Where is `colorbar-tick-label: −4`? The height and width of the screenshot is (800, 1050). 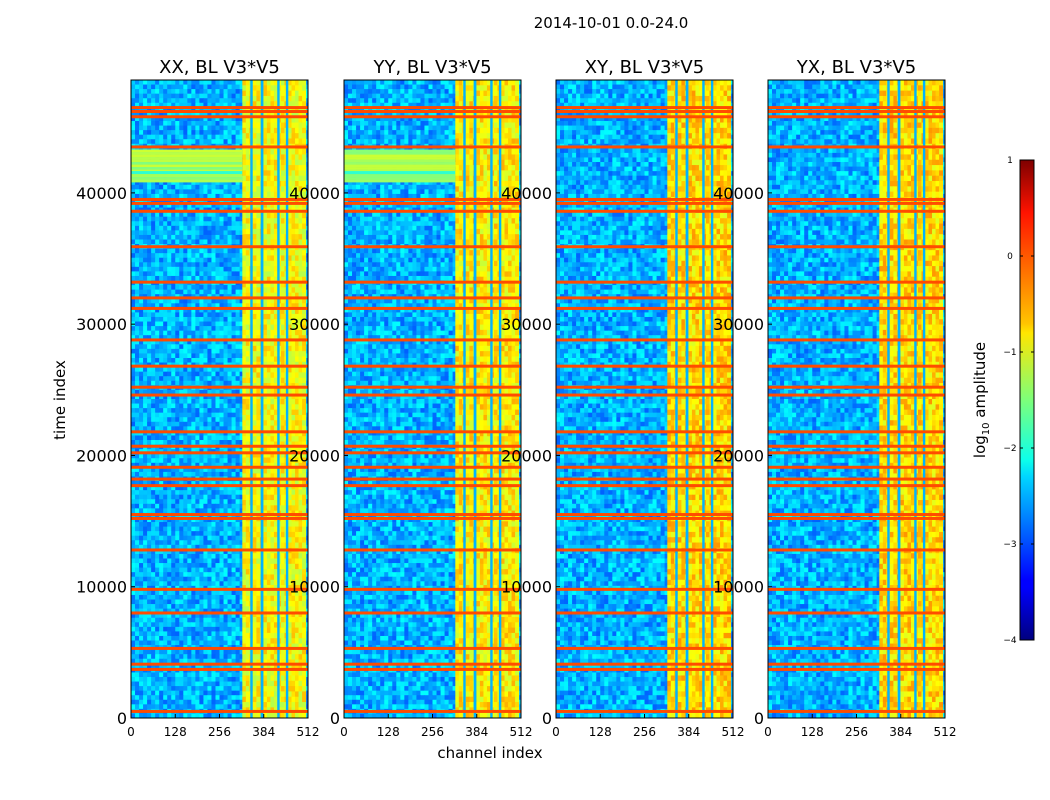 colorbar-tick-label: −4 is located at coordinates (1010, 641).